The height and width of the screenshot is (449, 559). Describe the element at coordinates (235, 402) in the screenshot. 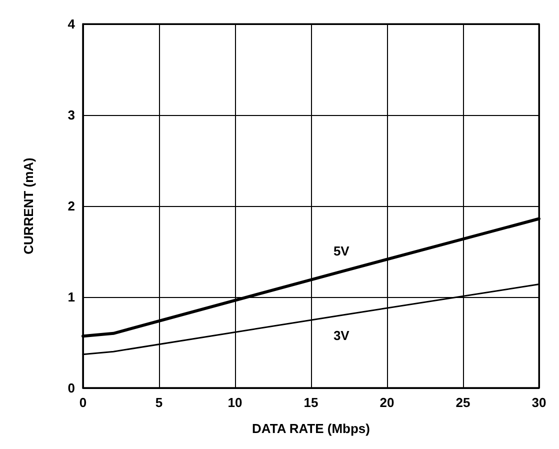

I see `x-tick-label: 10` at that location.